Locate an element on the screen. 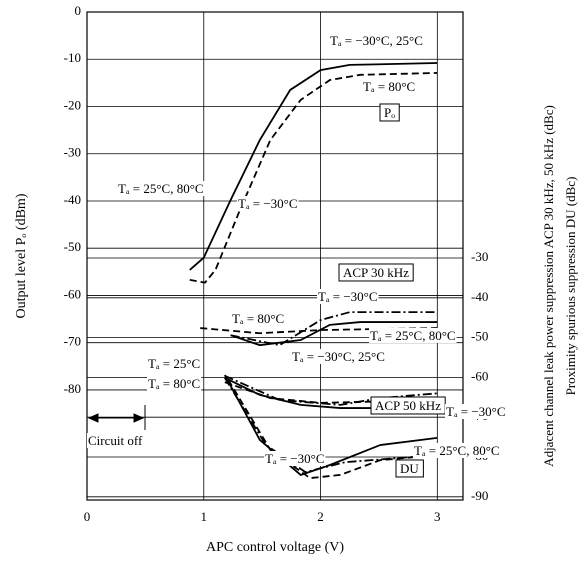 The width and height of the screenshot is (587, 573). x-axis-label: APC control voltage (V) is located at coordinates (275, 547).